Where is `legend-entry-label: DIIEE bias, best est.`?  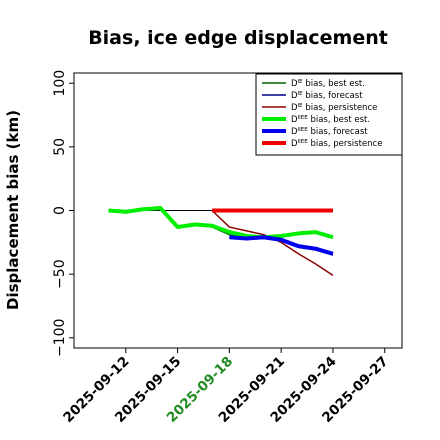 legend-entry-label: DIIEE bias, best est. is located at coordinates (330, 120).